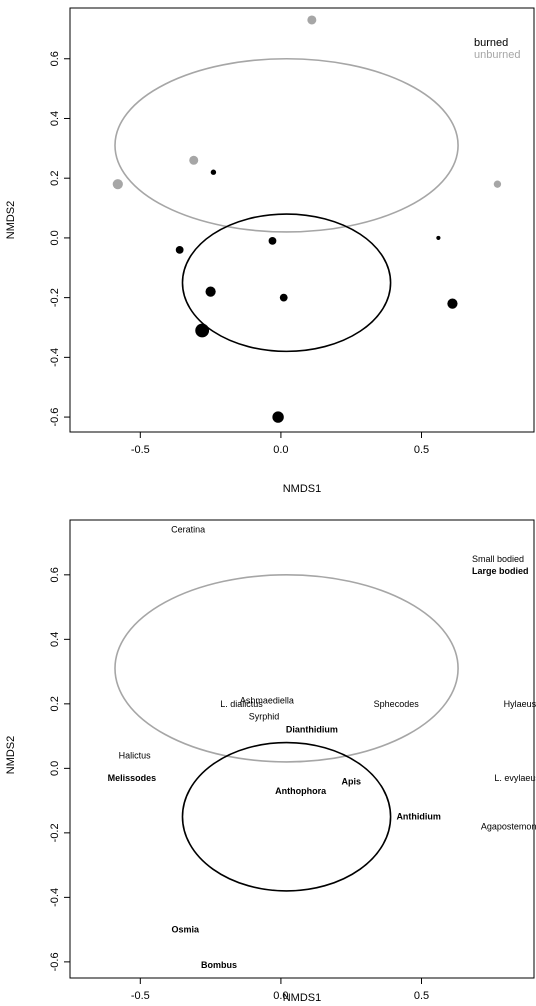 The width and height of the screenshot is (536, 1006). I want to click on taxon-label: Halictus, so click(135, 755).